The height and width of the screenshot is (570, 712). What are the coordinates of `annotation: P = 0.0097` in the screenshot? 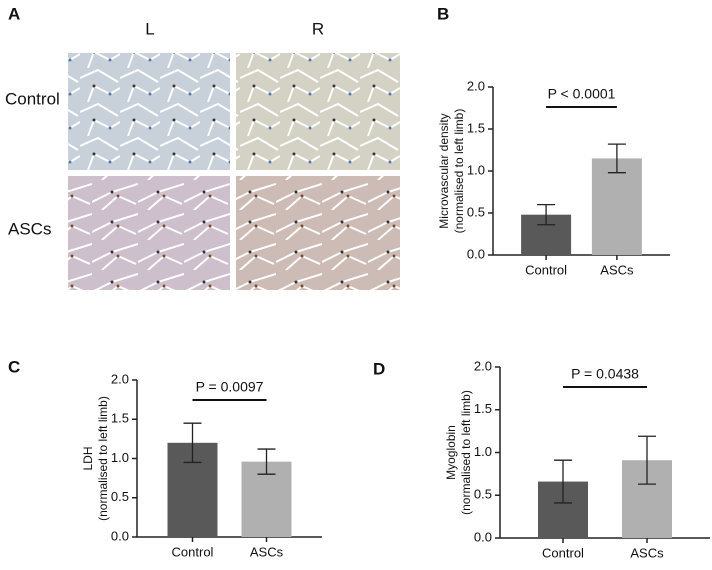 It's located at (230, 387).